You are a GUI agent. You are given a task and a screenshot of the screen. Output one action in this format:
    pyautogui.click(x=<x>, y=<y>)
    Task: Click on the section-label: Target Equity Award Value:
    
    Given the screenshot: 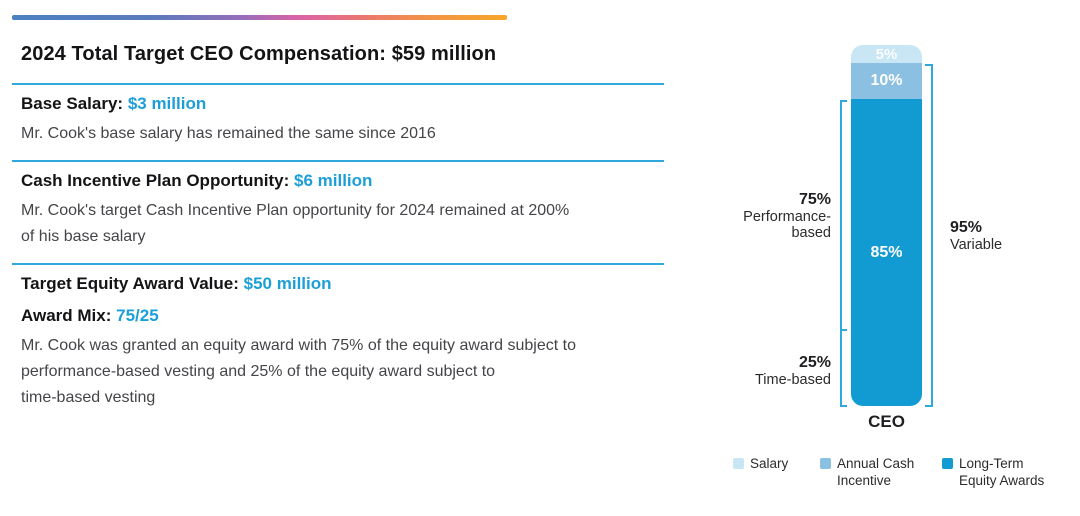 What is the action you would take?
    pyautogui.click(x=130, y=283)
    